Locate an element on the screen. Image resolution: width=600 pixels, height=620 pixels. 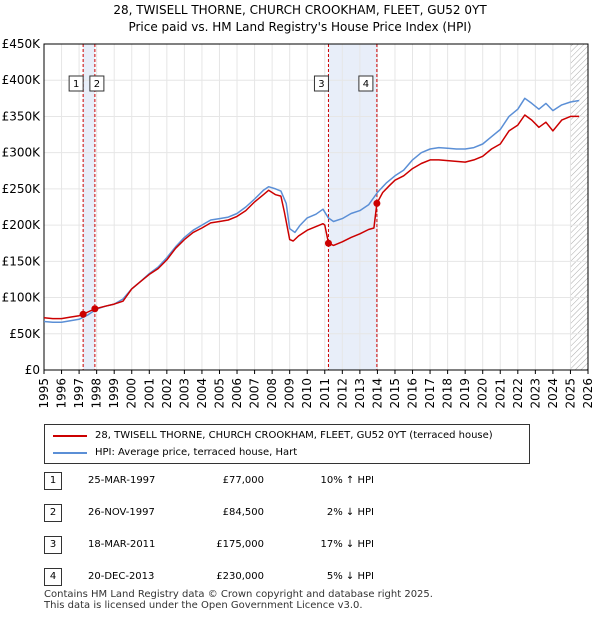
row-date: 20-DEC-2013 is located at coordinates (121, 576).